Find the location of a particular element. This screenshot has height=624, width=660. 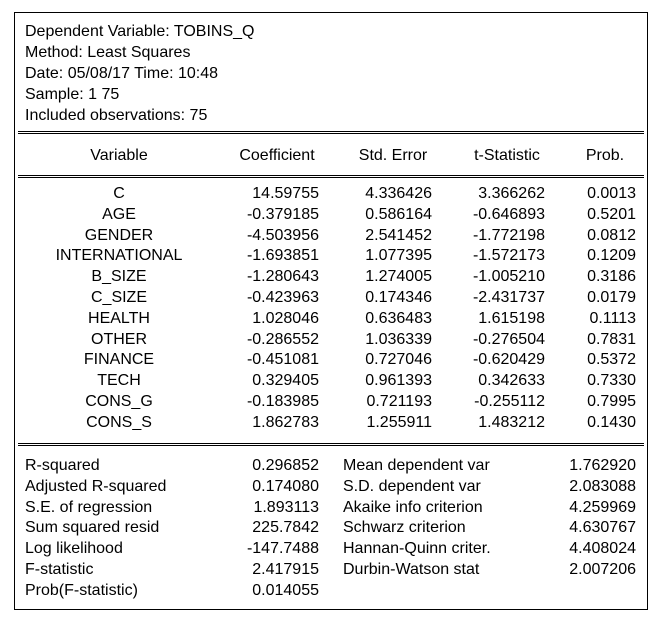

dependent-variable-line: Dependent Variable: TOBINS_Q is located at coordinates (140, 31).